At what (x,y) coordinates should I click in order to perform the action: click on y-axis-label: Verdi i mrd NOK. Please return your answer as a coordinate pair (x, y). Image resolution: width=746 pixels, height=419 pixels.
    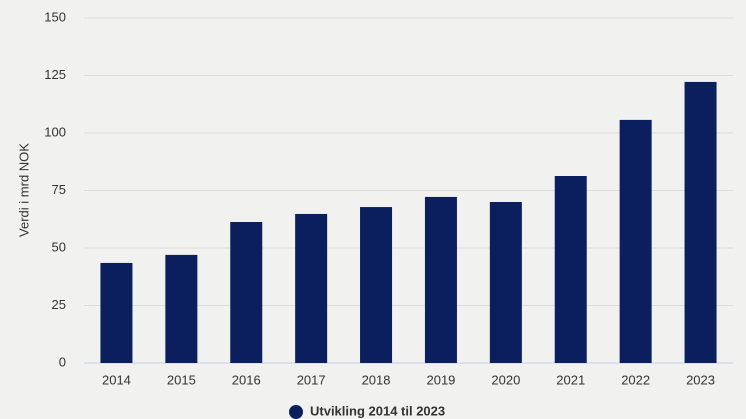
    Looking at the image, I should click on (23, 190).